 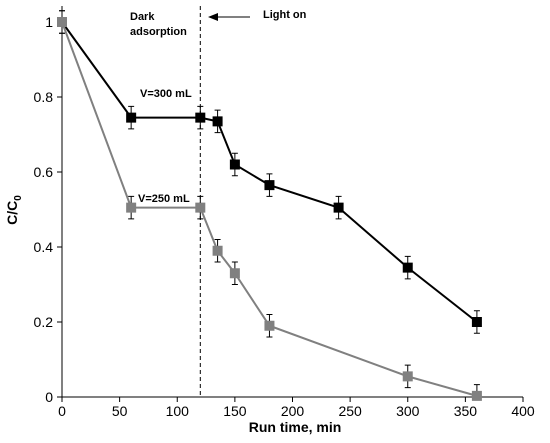 I want to click on y-axis-title-main: C/C, so click(x=12, y=213).